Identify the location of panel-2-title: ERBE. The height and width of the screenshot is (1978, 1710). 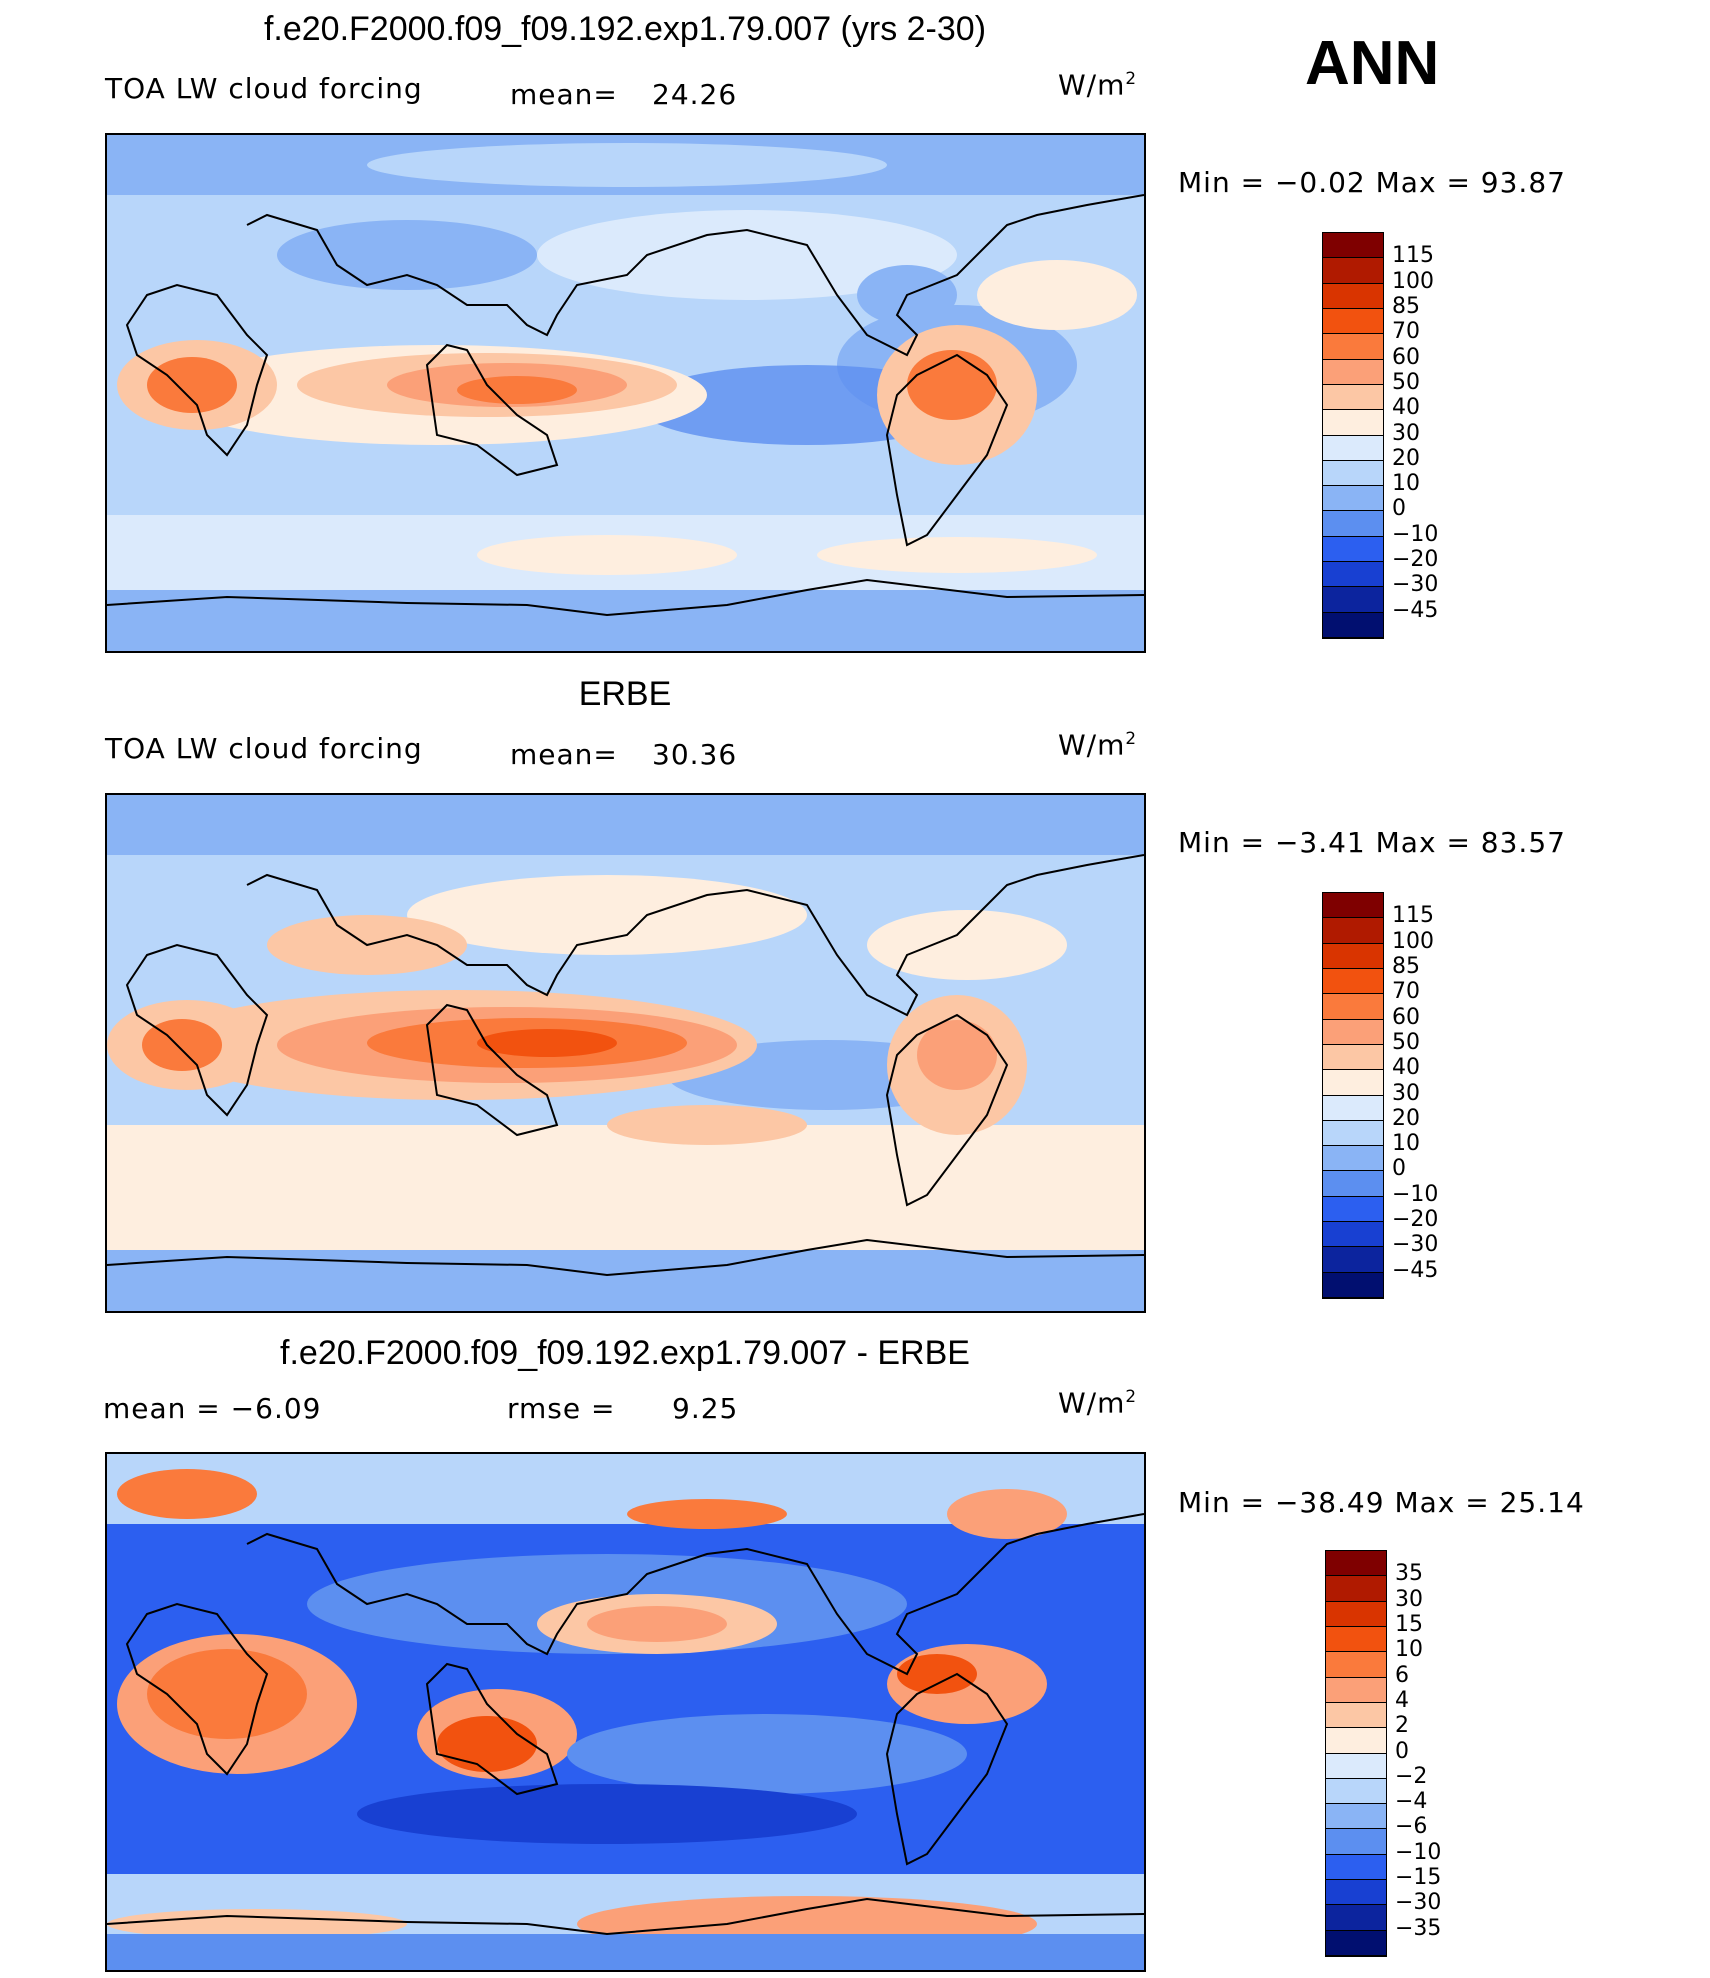
(625, 694).